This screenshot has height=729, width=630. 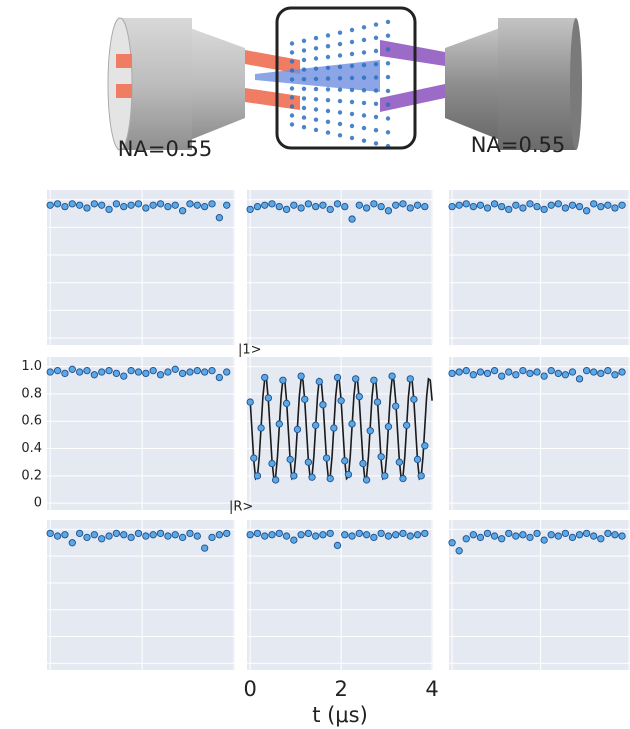 What do you see at coordinates (124, 61) in the screenshot?
I see `beam-stub` at bounding box center [124, 61].